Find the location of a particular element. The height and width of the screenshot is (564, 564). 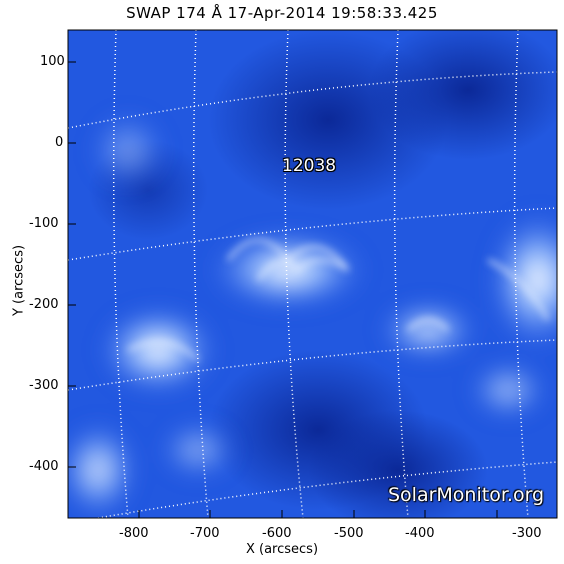

y-tick-label: 0 is located at coordinates (59, 142).